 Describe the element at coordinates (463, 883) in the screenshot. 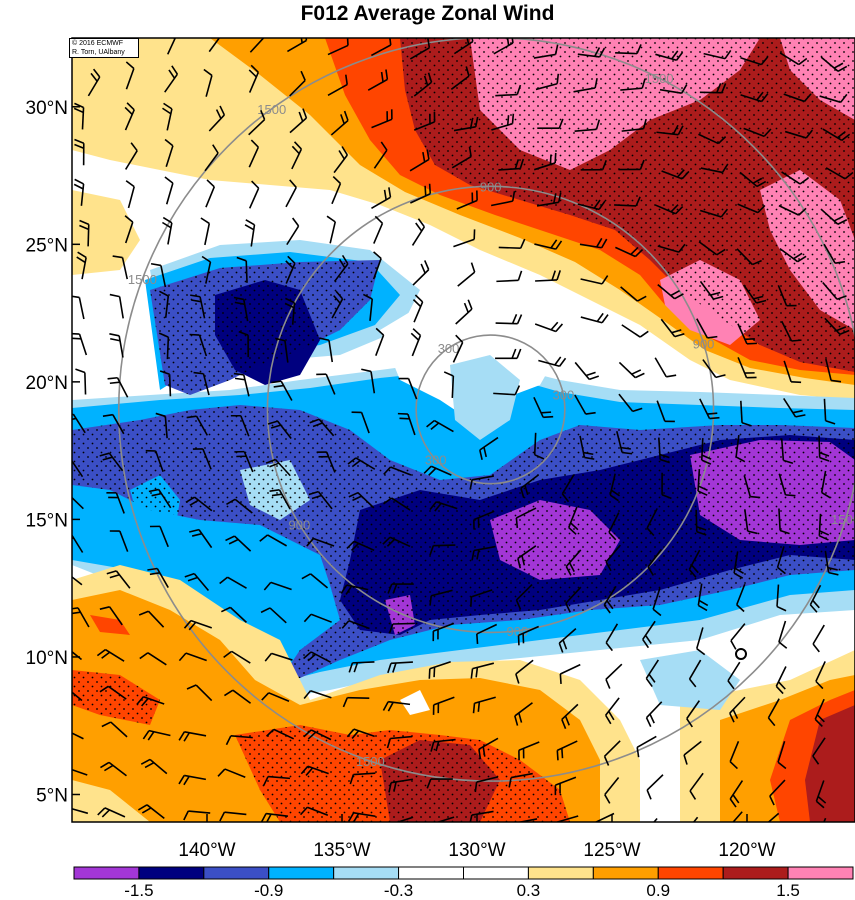

I see `colorbar: -1.5 -0.9 -0.3 0.3 0.9 1.5` at that location.